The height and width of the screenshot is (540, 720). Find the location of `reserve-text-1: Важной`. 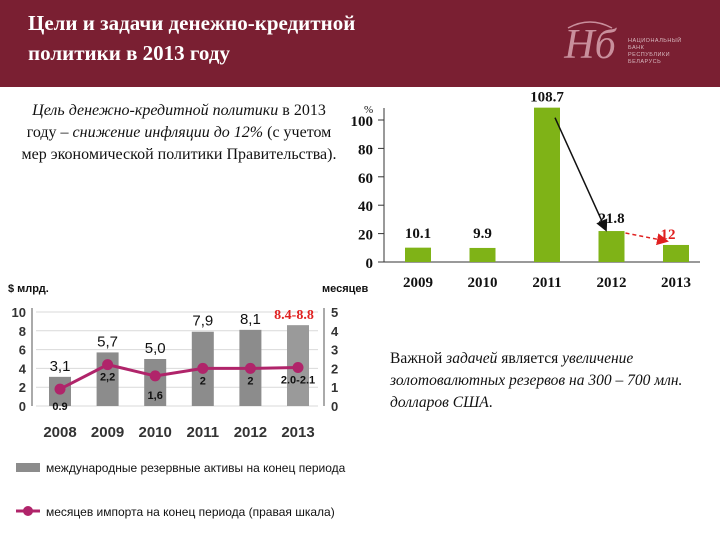

reserve-text-1: Важной is located at coordinates (418, 358).